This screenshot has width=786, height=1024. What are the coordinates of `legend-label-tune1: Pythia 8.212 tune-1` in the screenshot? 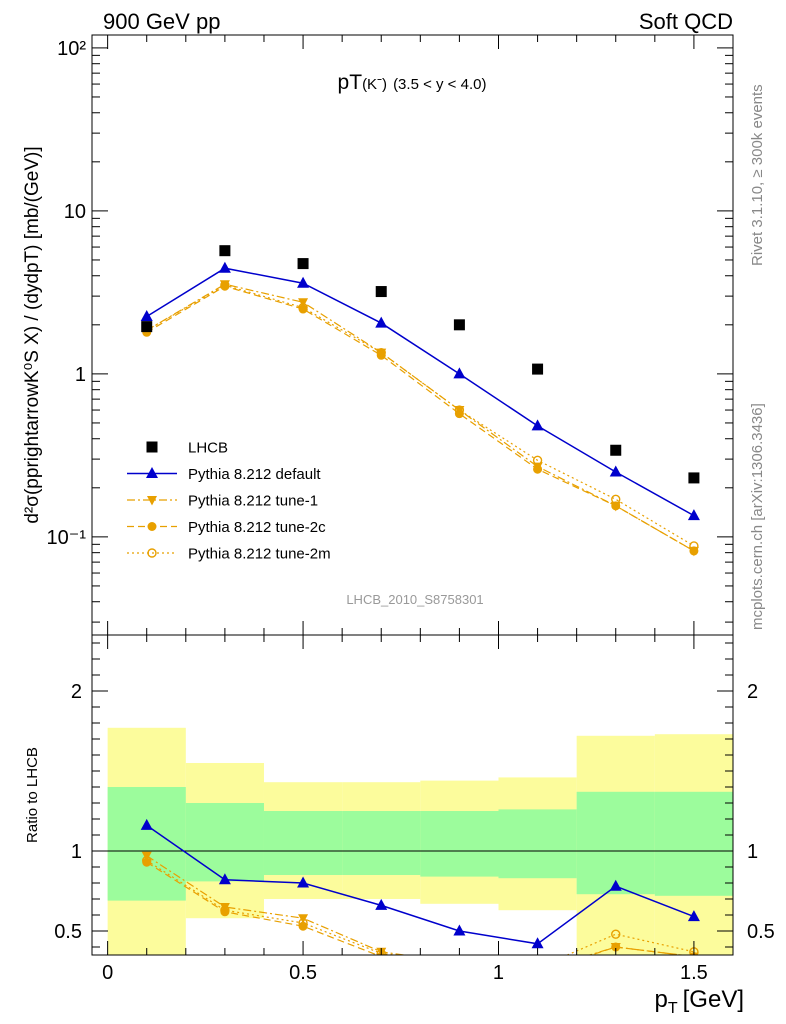 It's located at (253, 501).